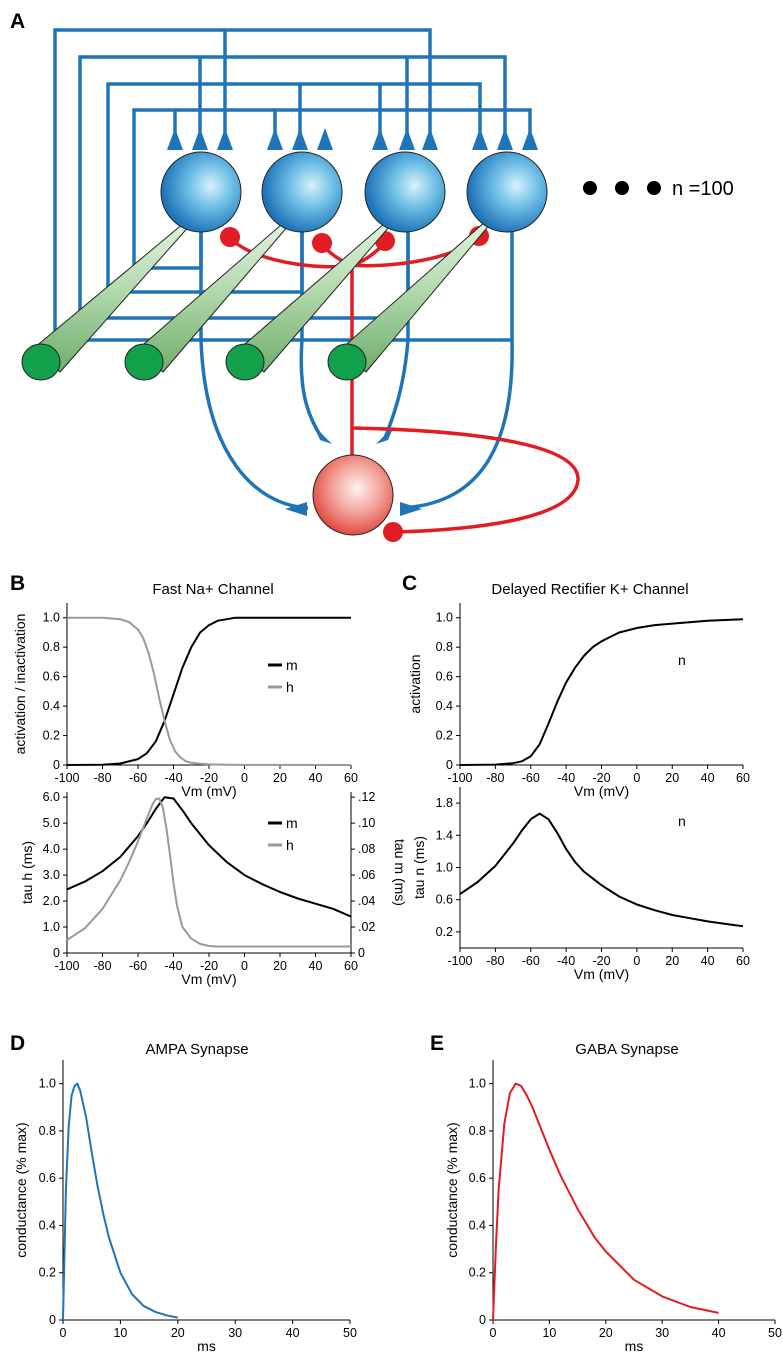  What do you see at coordinates (366, 901) in the screenshot?
I see `y2-tick-label: .04` at bounding box center [366, 901].